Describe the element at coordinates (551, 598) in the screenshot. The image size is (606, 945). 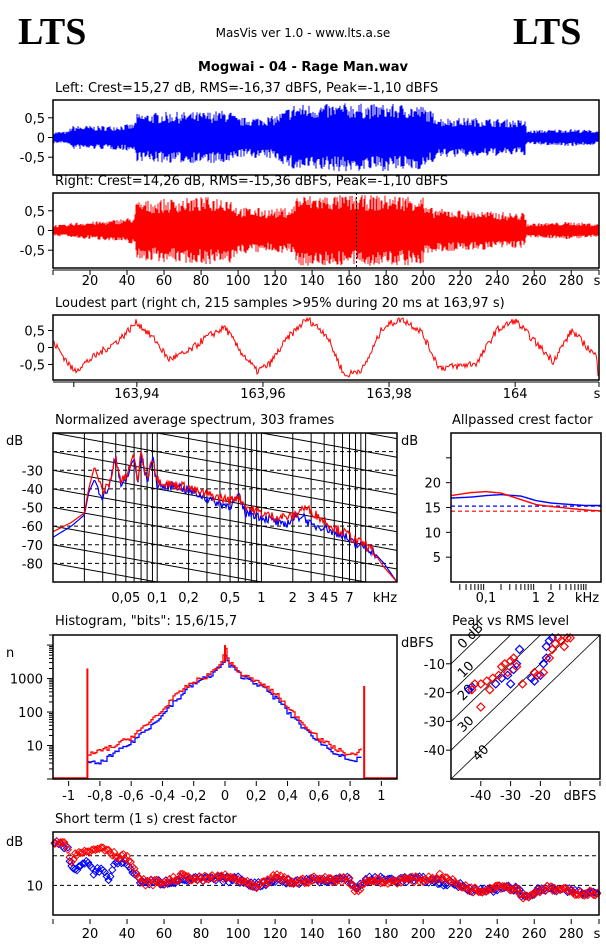
I see `allpass-xtick-label: 2` at that location.